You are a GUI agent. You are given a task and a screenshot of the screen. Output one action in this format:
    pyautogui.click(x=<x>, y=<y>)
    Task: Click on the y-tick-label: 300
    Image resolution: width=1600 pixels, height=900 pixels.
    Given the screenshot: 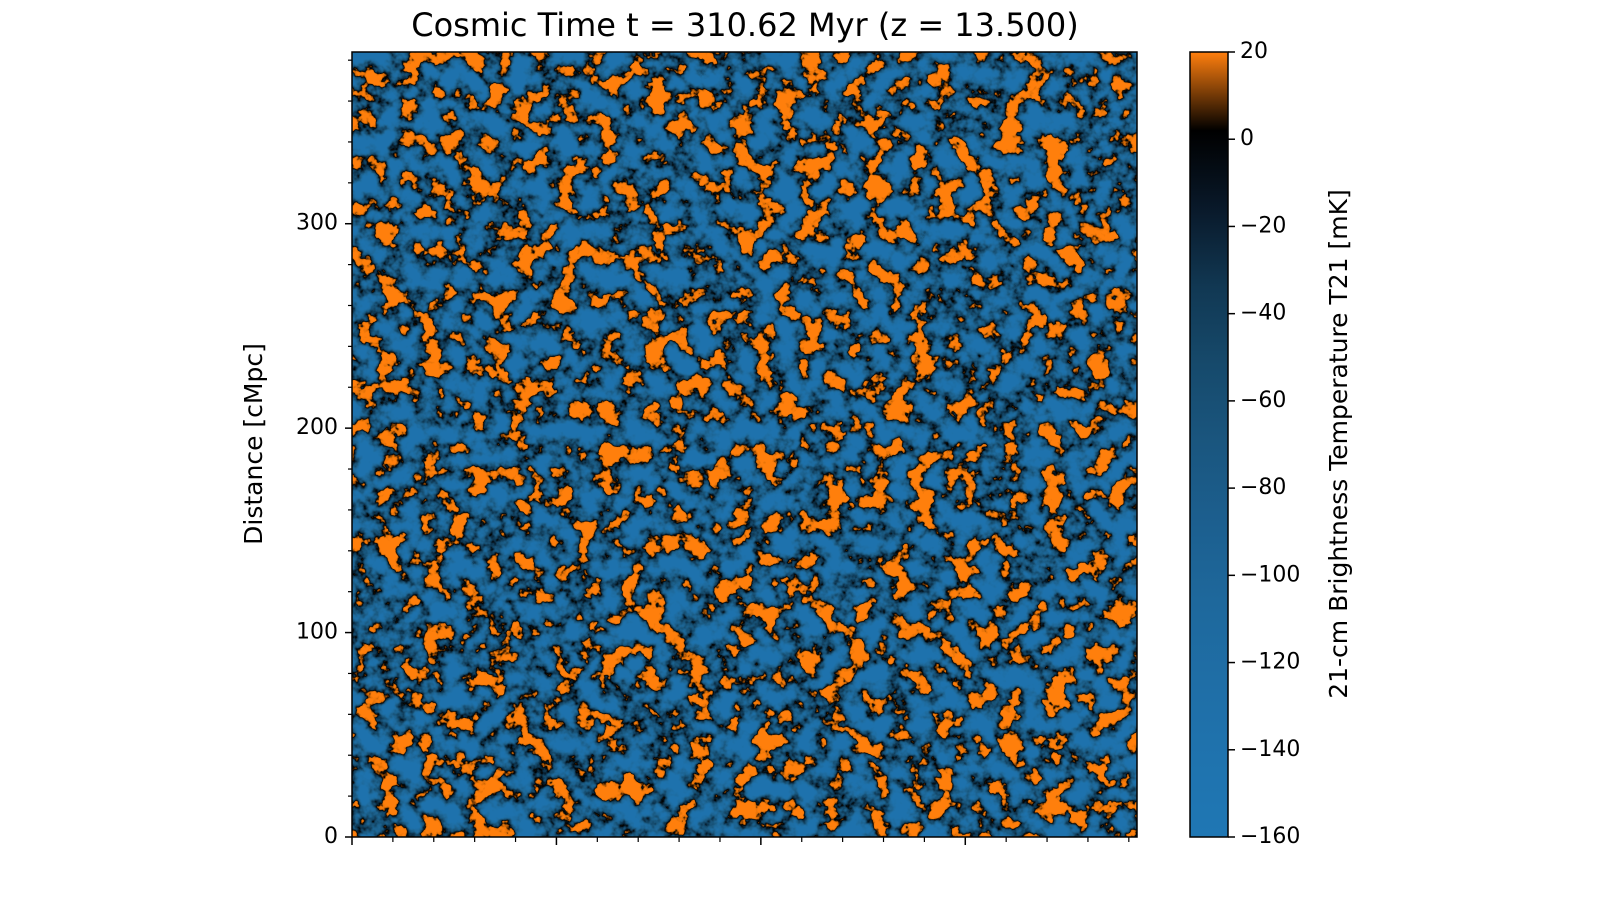 What is the action you would take?
    pyautogui.click(x=317, y=223)
    